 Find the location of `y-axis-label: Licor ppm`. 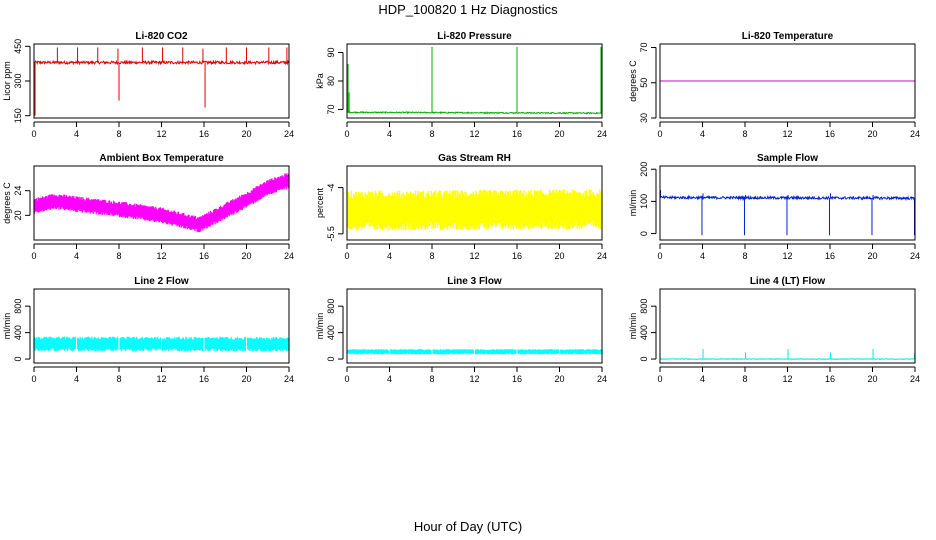

y-axis-label: Licor ppm is located at coordinates (7, 81).